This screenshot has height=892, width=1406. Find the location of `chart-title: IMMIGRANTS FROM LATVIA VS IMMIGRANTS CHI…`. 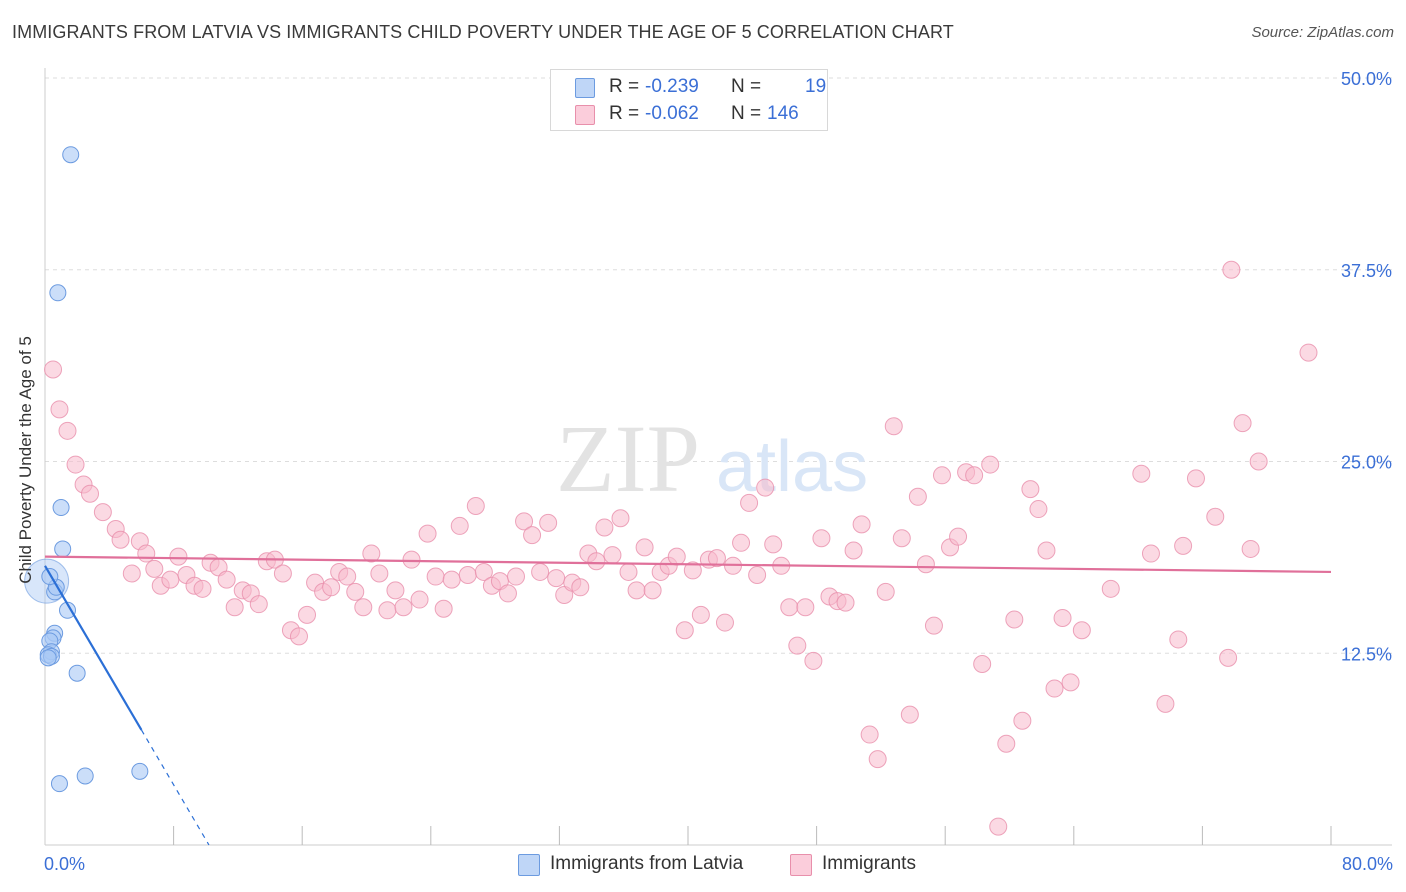

chart-title: IMMIGRANTS FROM LATVIA VS IMMIGRANTS CHI… is located at coordinates (483, 32).